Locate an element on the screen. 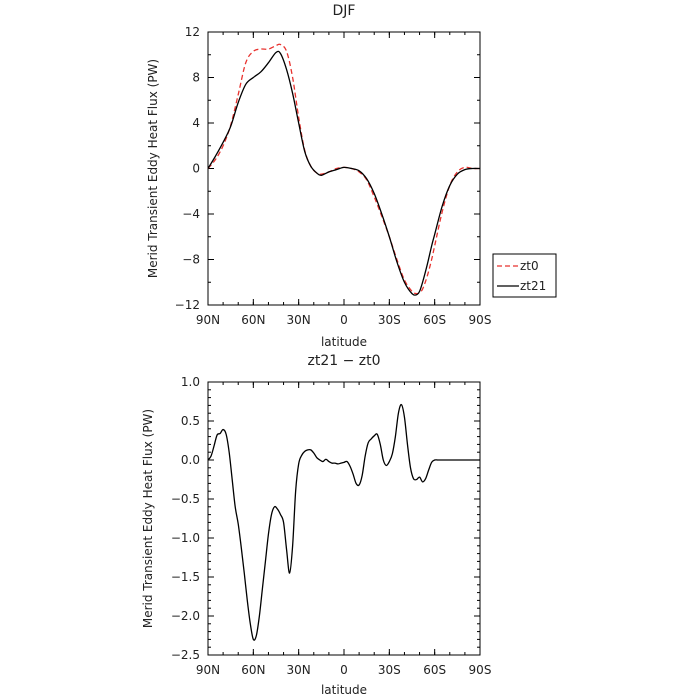 This screenshot has width=700, height=700. y-tick-label: 8 is located at coordinates (196, 78).